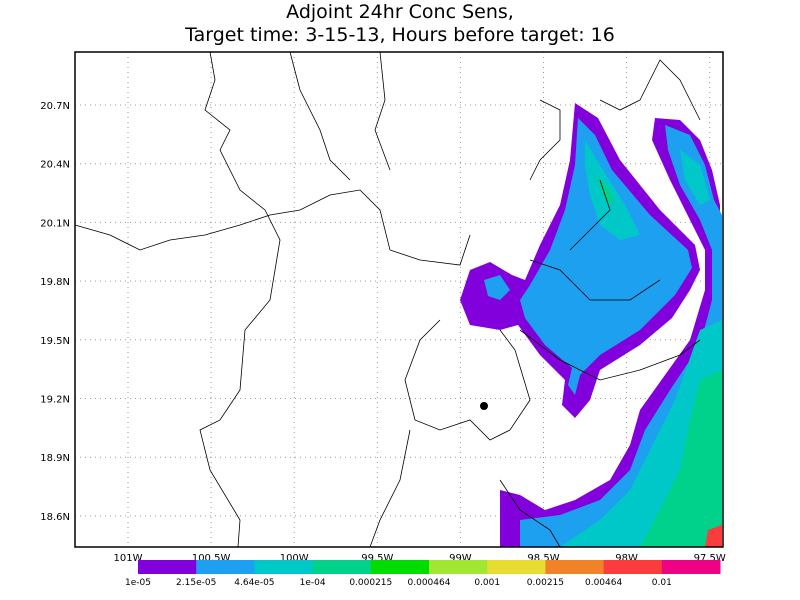  What do you see at coordinates (484, 406) in the screenshot?
I see `target-point` at bounding box center [484, 406].